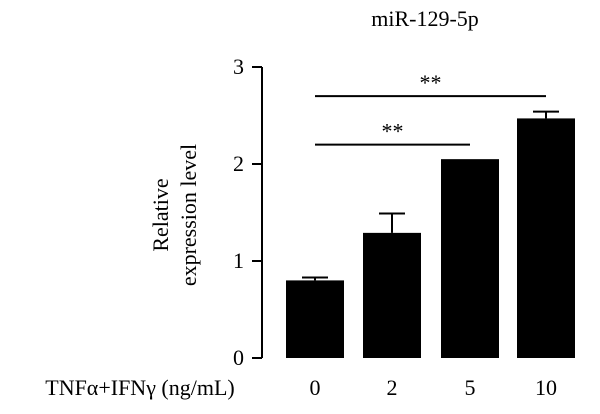 This screenshot has height=414, width=600. I want to click on y-tick-label: 1, so click(238, 260).